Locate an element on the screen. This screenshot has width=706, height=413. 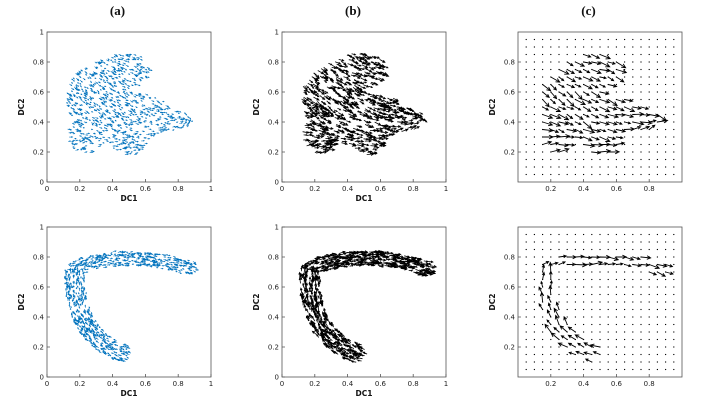
column-label-a: (a) is located at coordinates (117, 10).